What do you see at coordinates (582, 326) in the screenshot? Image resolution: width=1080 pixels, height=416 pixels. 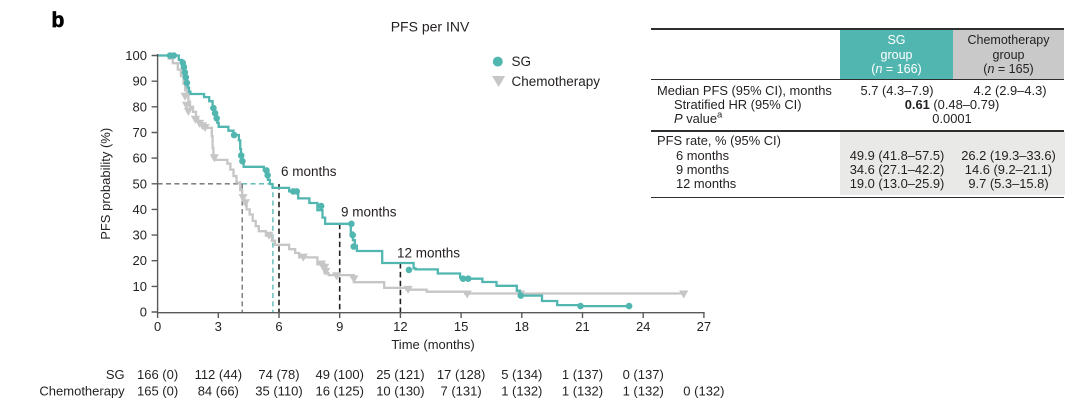 I see `svg-text: 21` at bounding box center [582, 326].